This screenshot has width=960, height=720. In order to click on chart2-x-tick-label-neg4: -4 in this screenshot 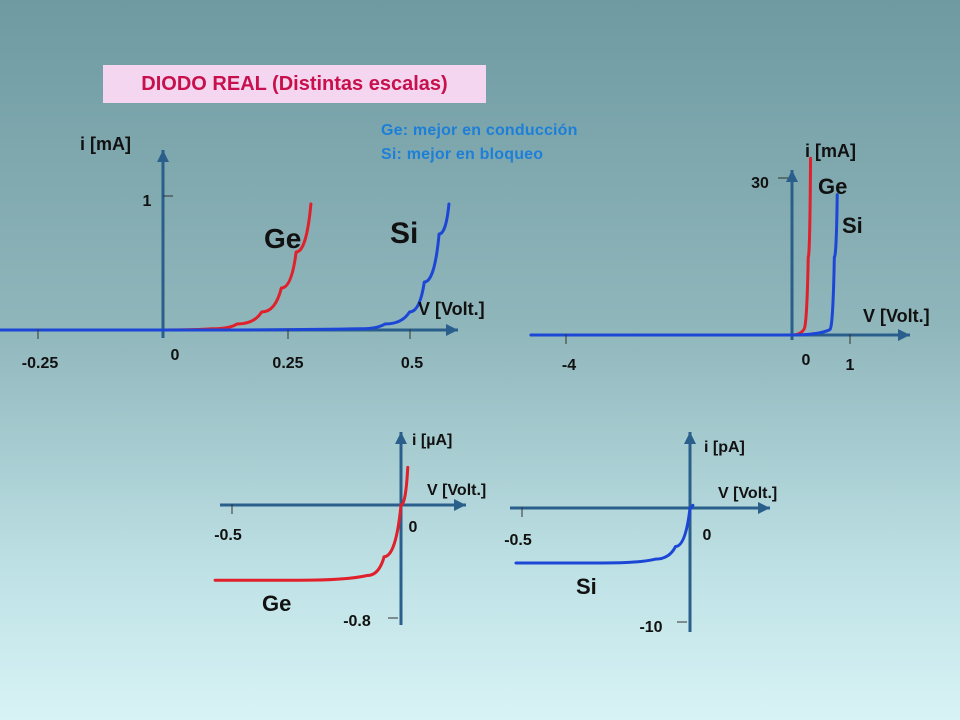, I will do `click(569, 365)`.